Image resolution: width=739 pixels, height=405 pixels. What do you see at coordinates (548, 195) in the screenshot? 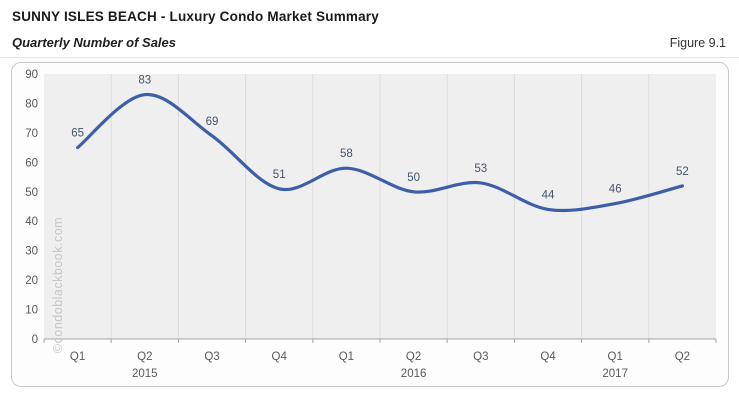
I see `data-label: 44` at bounding box center [548, 195].